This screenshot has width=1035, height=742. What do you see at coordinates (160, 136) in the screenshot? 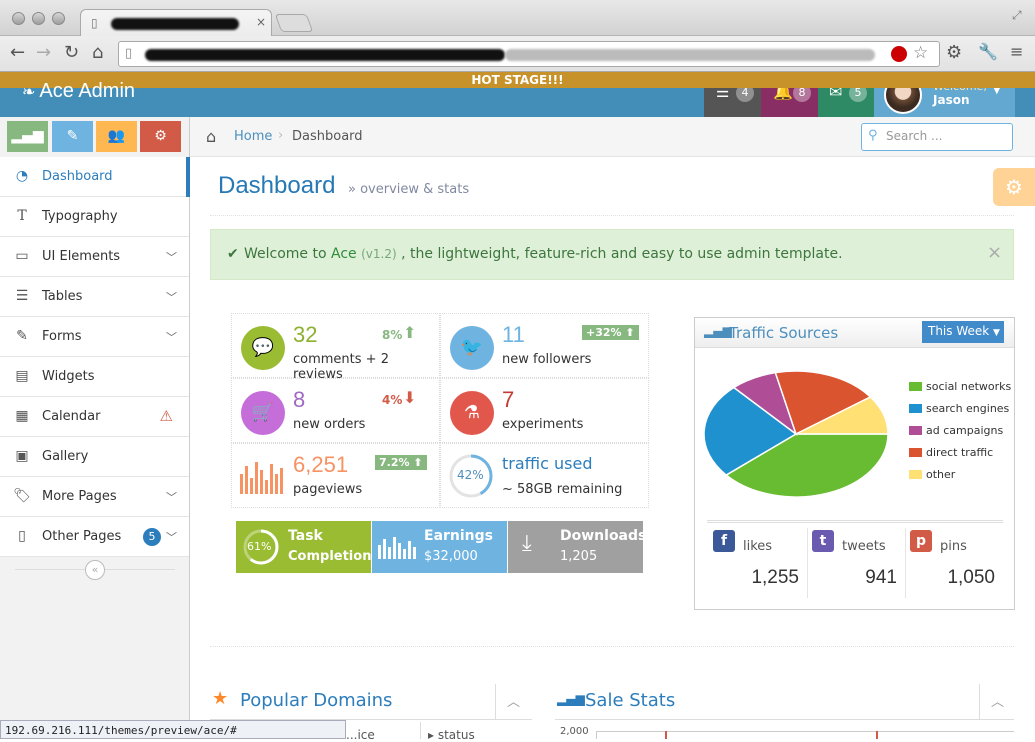
I see `shortcut-cogs: ⚙` at bounding box center [160, 136].